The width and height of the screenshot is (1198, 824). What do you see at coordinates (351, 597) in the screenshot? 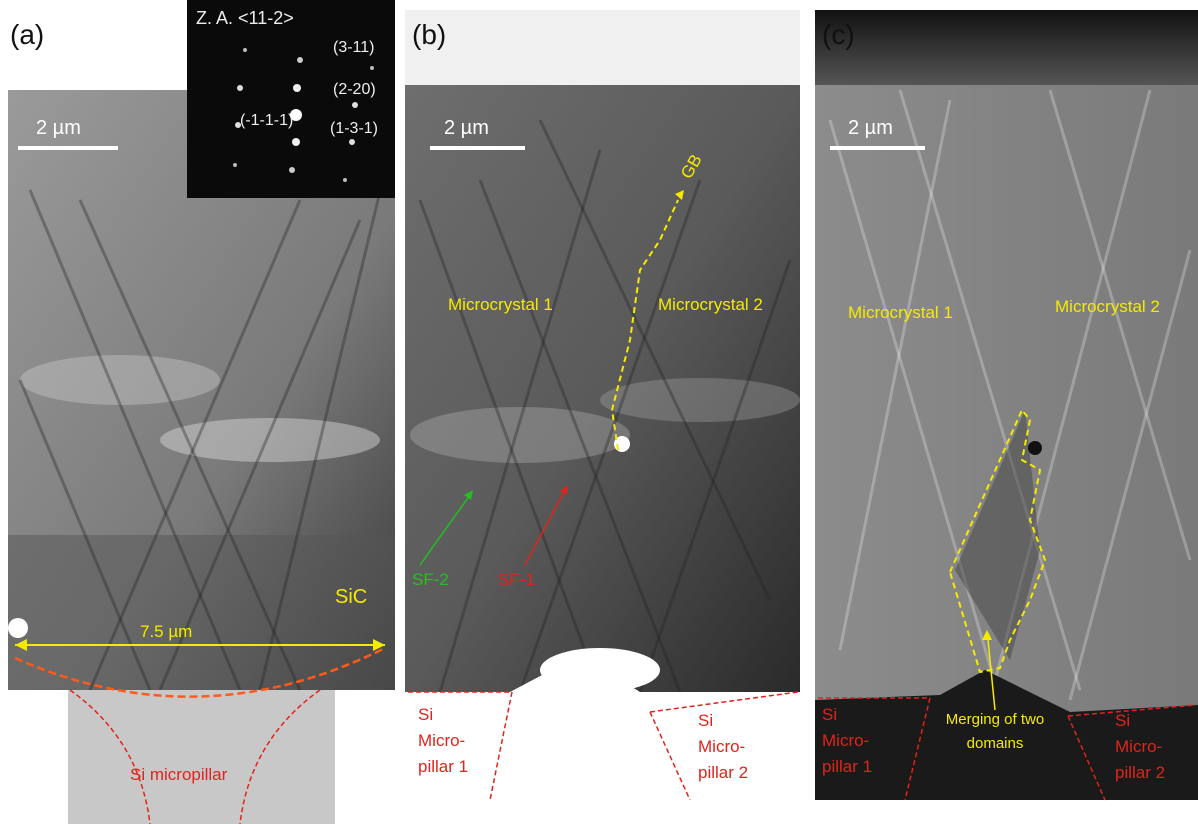
I see `material-label: SiC` at bounding box center [351, 597].